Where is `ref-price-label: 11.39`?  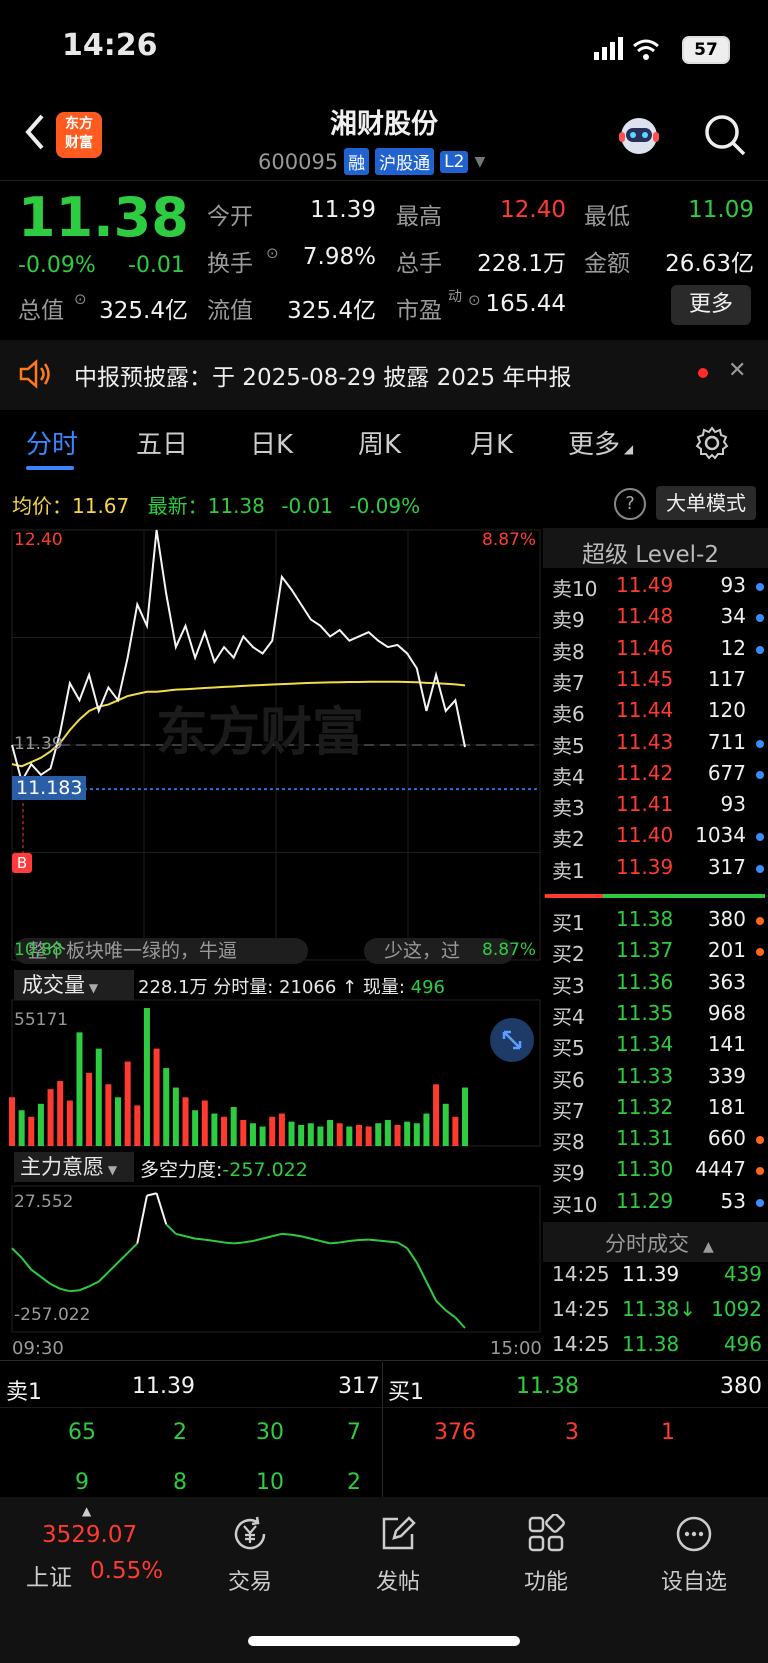 ref-price-label: 11.39 is located at coordinates (38, 744).